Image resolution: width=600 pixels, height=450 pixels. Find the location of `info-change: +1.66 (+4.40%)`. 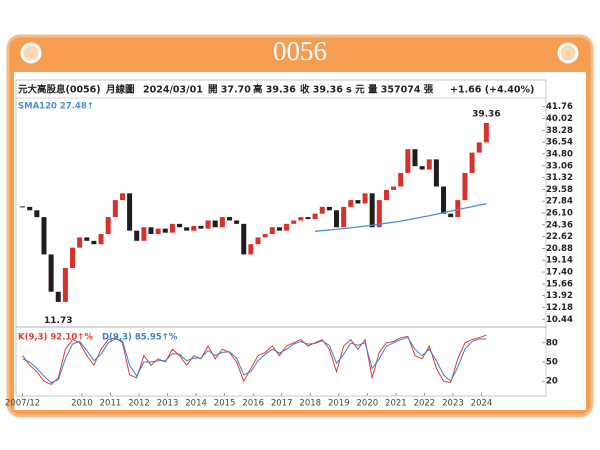

info-change: +1.66 (+4.40%) is located at coordinates (492, 90).